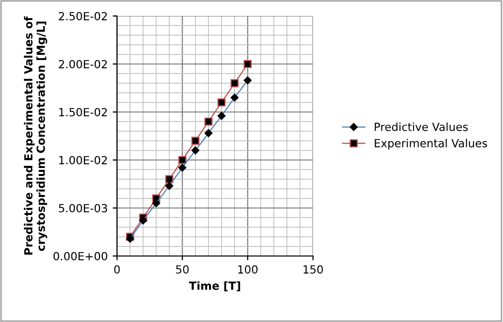 The height and width of the screenshot is (322, 503). I want to click on y-tick-label: 5.00E-03, so click(83, 208).